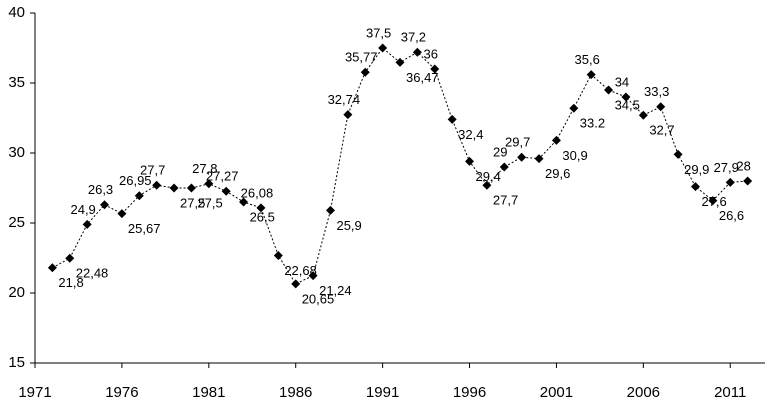  Describe the element at coordinates (92, 273) in the screenshot. I see `value-label: 22,48` at that location.